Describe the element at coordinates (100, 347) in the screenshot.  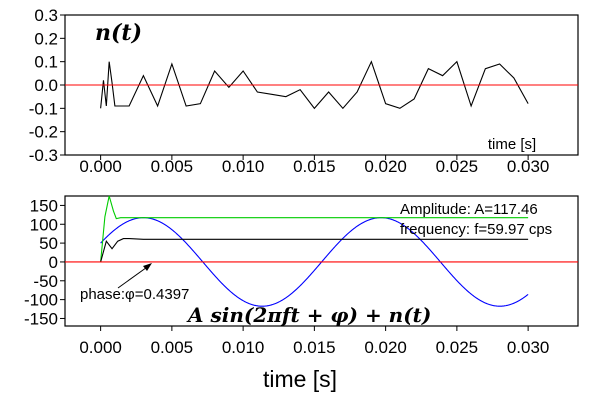
I see `signal-x-tick-label: 0.000` at that location.